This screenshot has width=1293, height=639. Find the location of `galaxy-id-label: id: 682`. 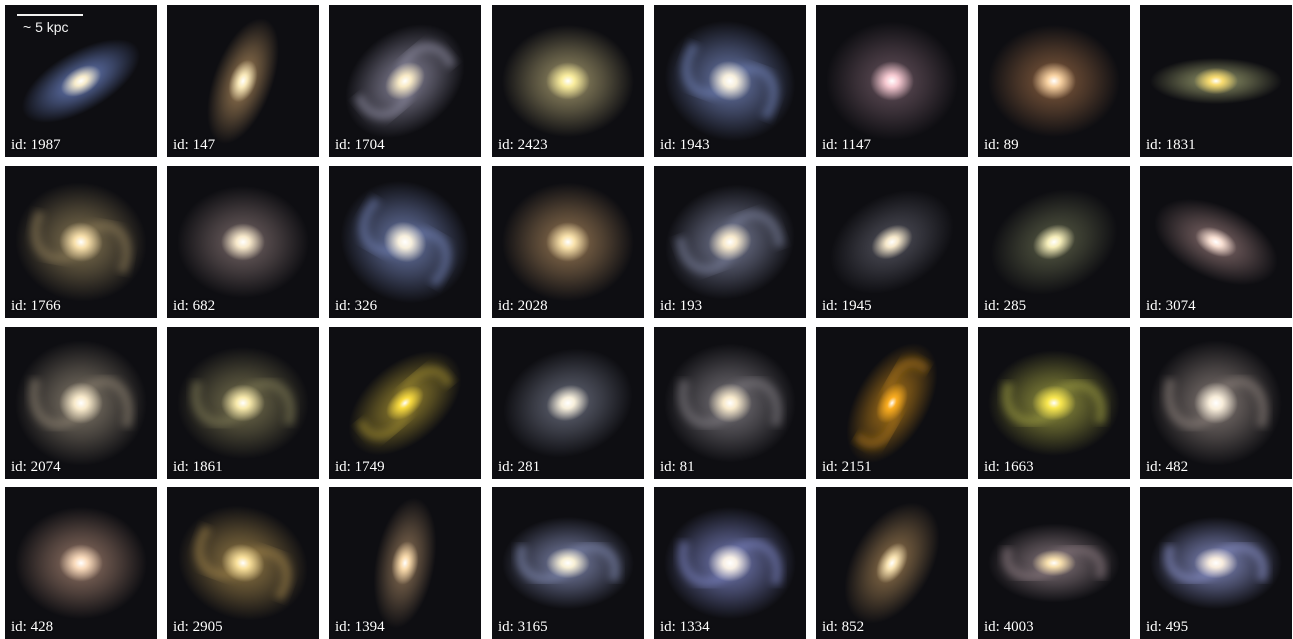

galaxy-id-label: id: 682 is located at coordinates (194, 306).